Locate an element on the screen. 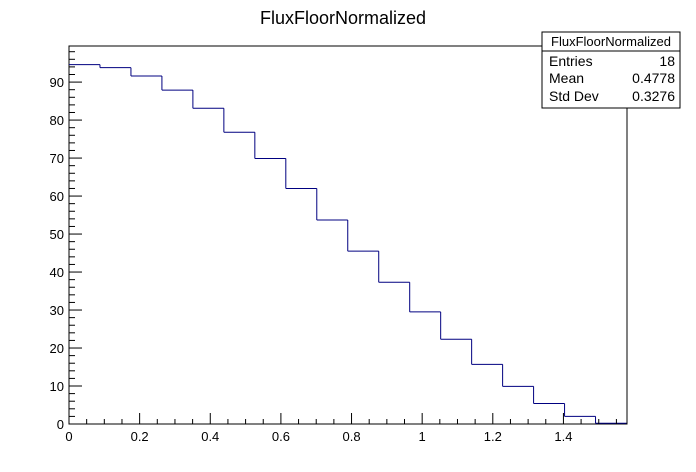  chart-title: FluxFloorNormalized is located at coordinates (343, 18).